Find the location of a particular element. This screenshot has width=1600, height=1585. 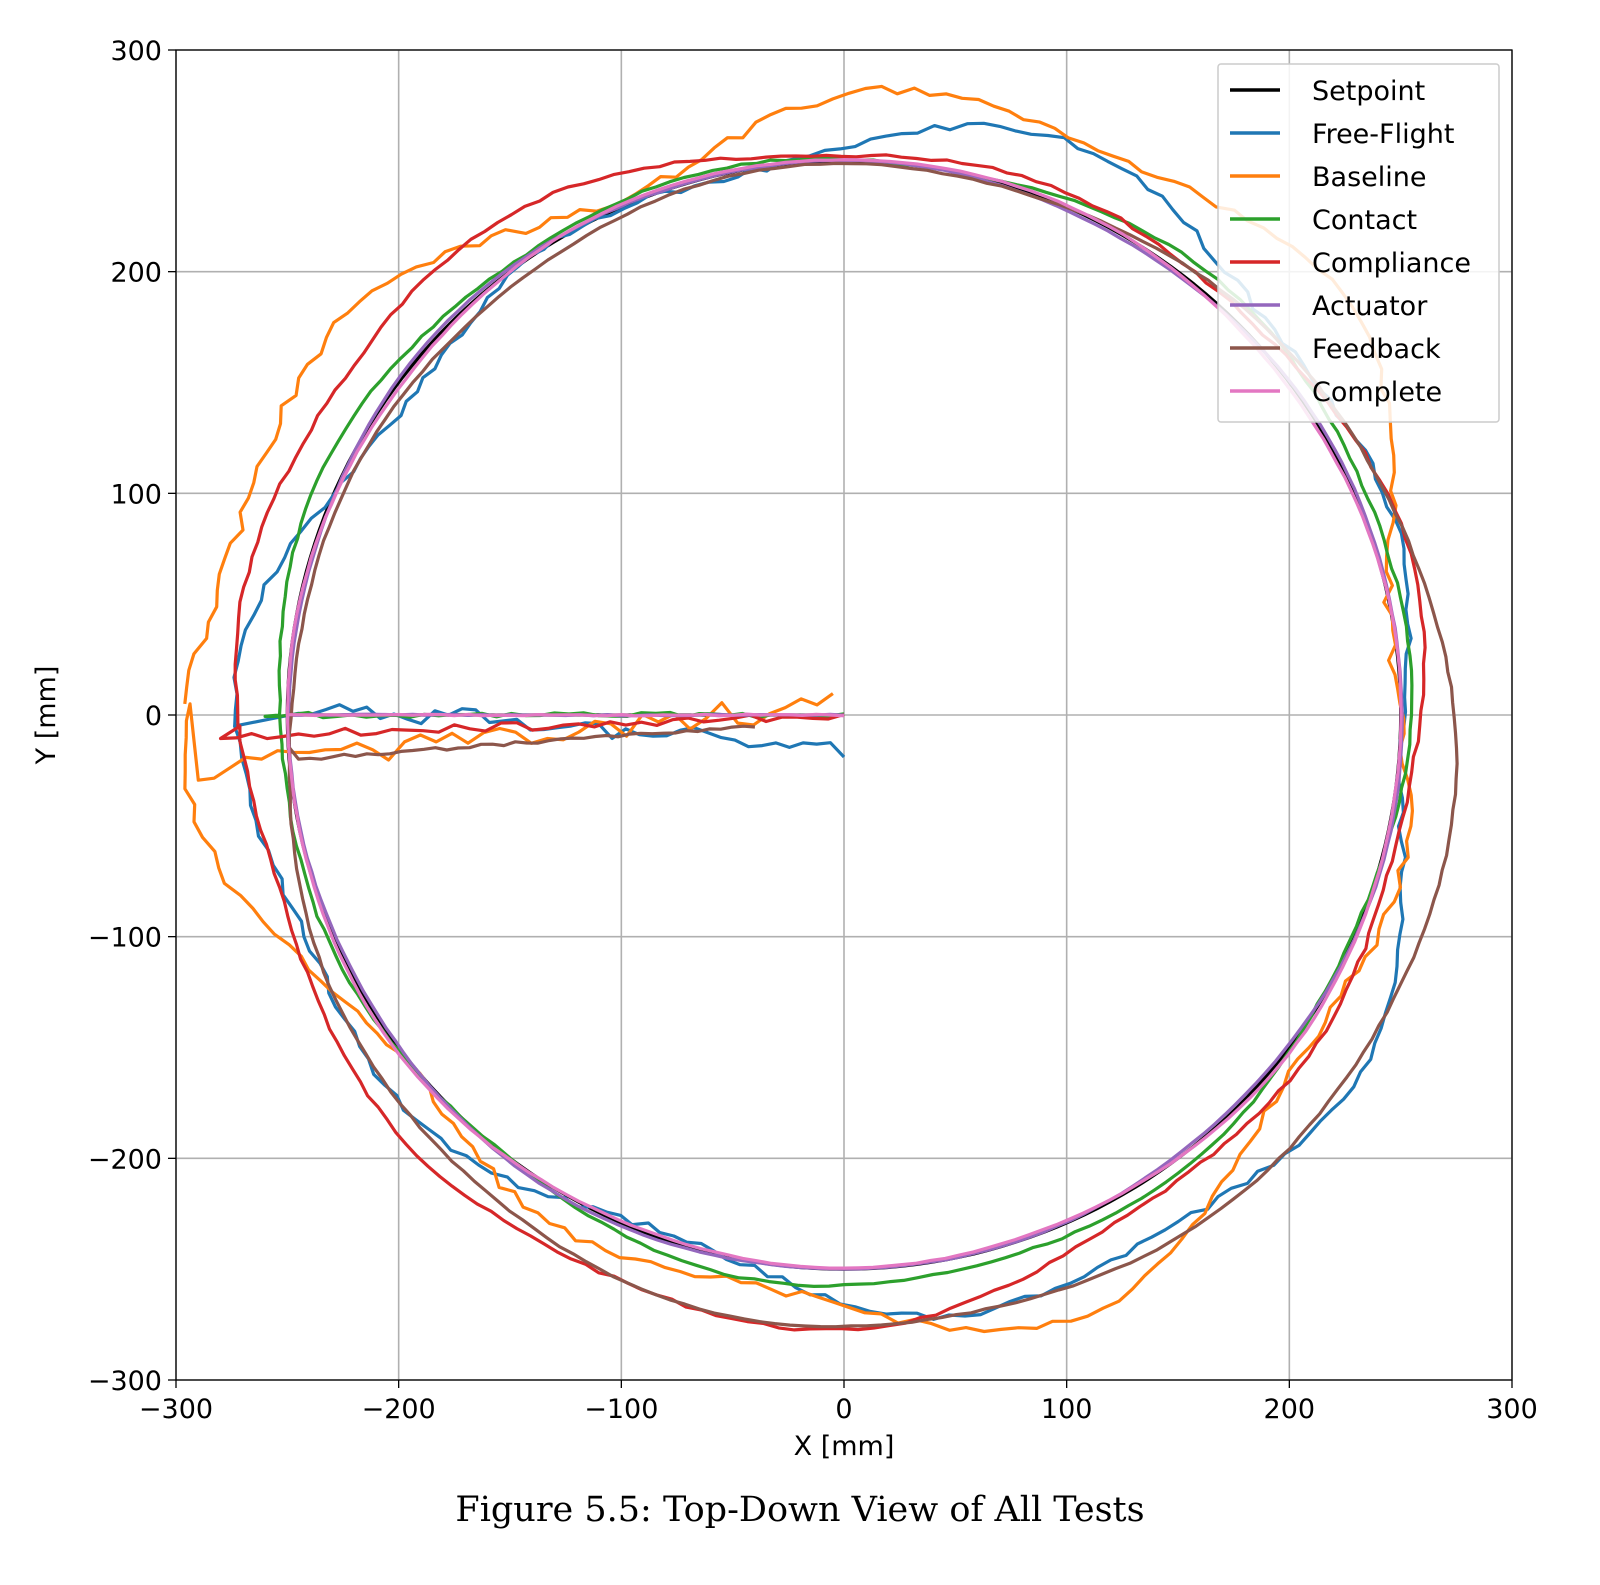

legend-entry: Feedback is located at coordinates (1376, 349).